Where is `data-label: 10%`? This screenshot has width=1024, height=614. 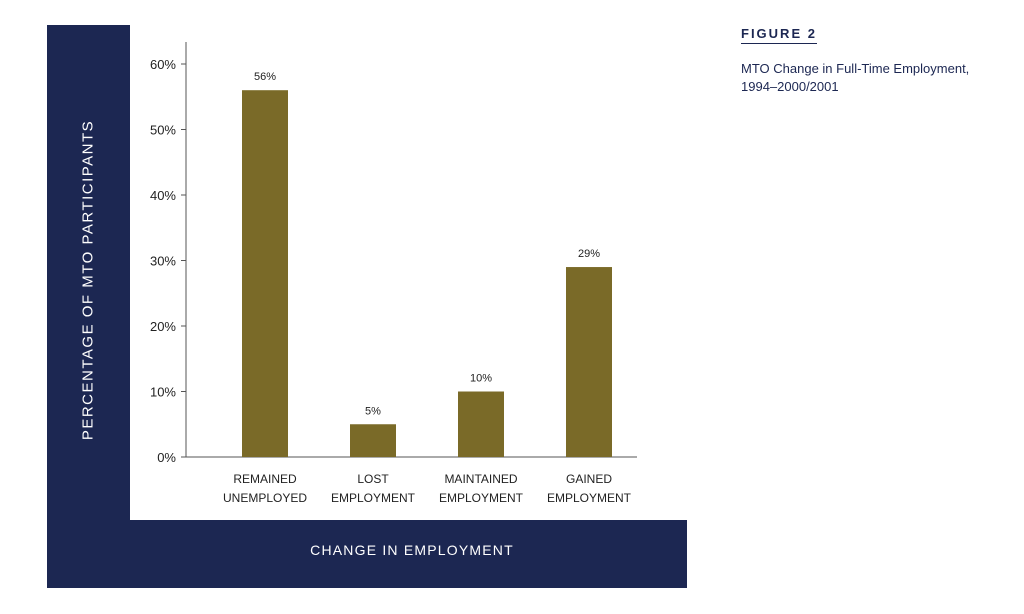 data-label: 10% is located at coordinates (481, 379).